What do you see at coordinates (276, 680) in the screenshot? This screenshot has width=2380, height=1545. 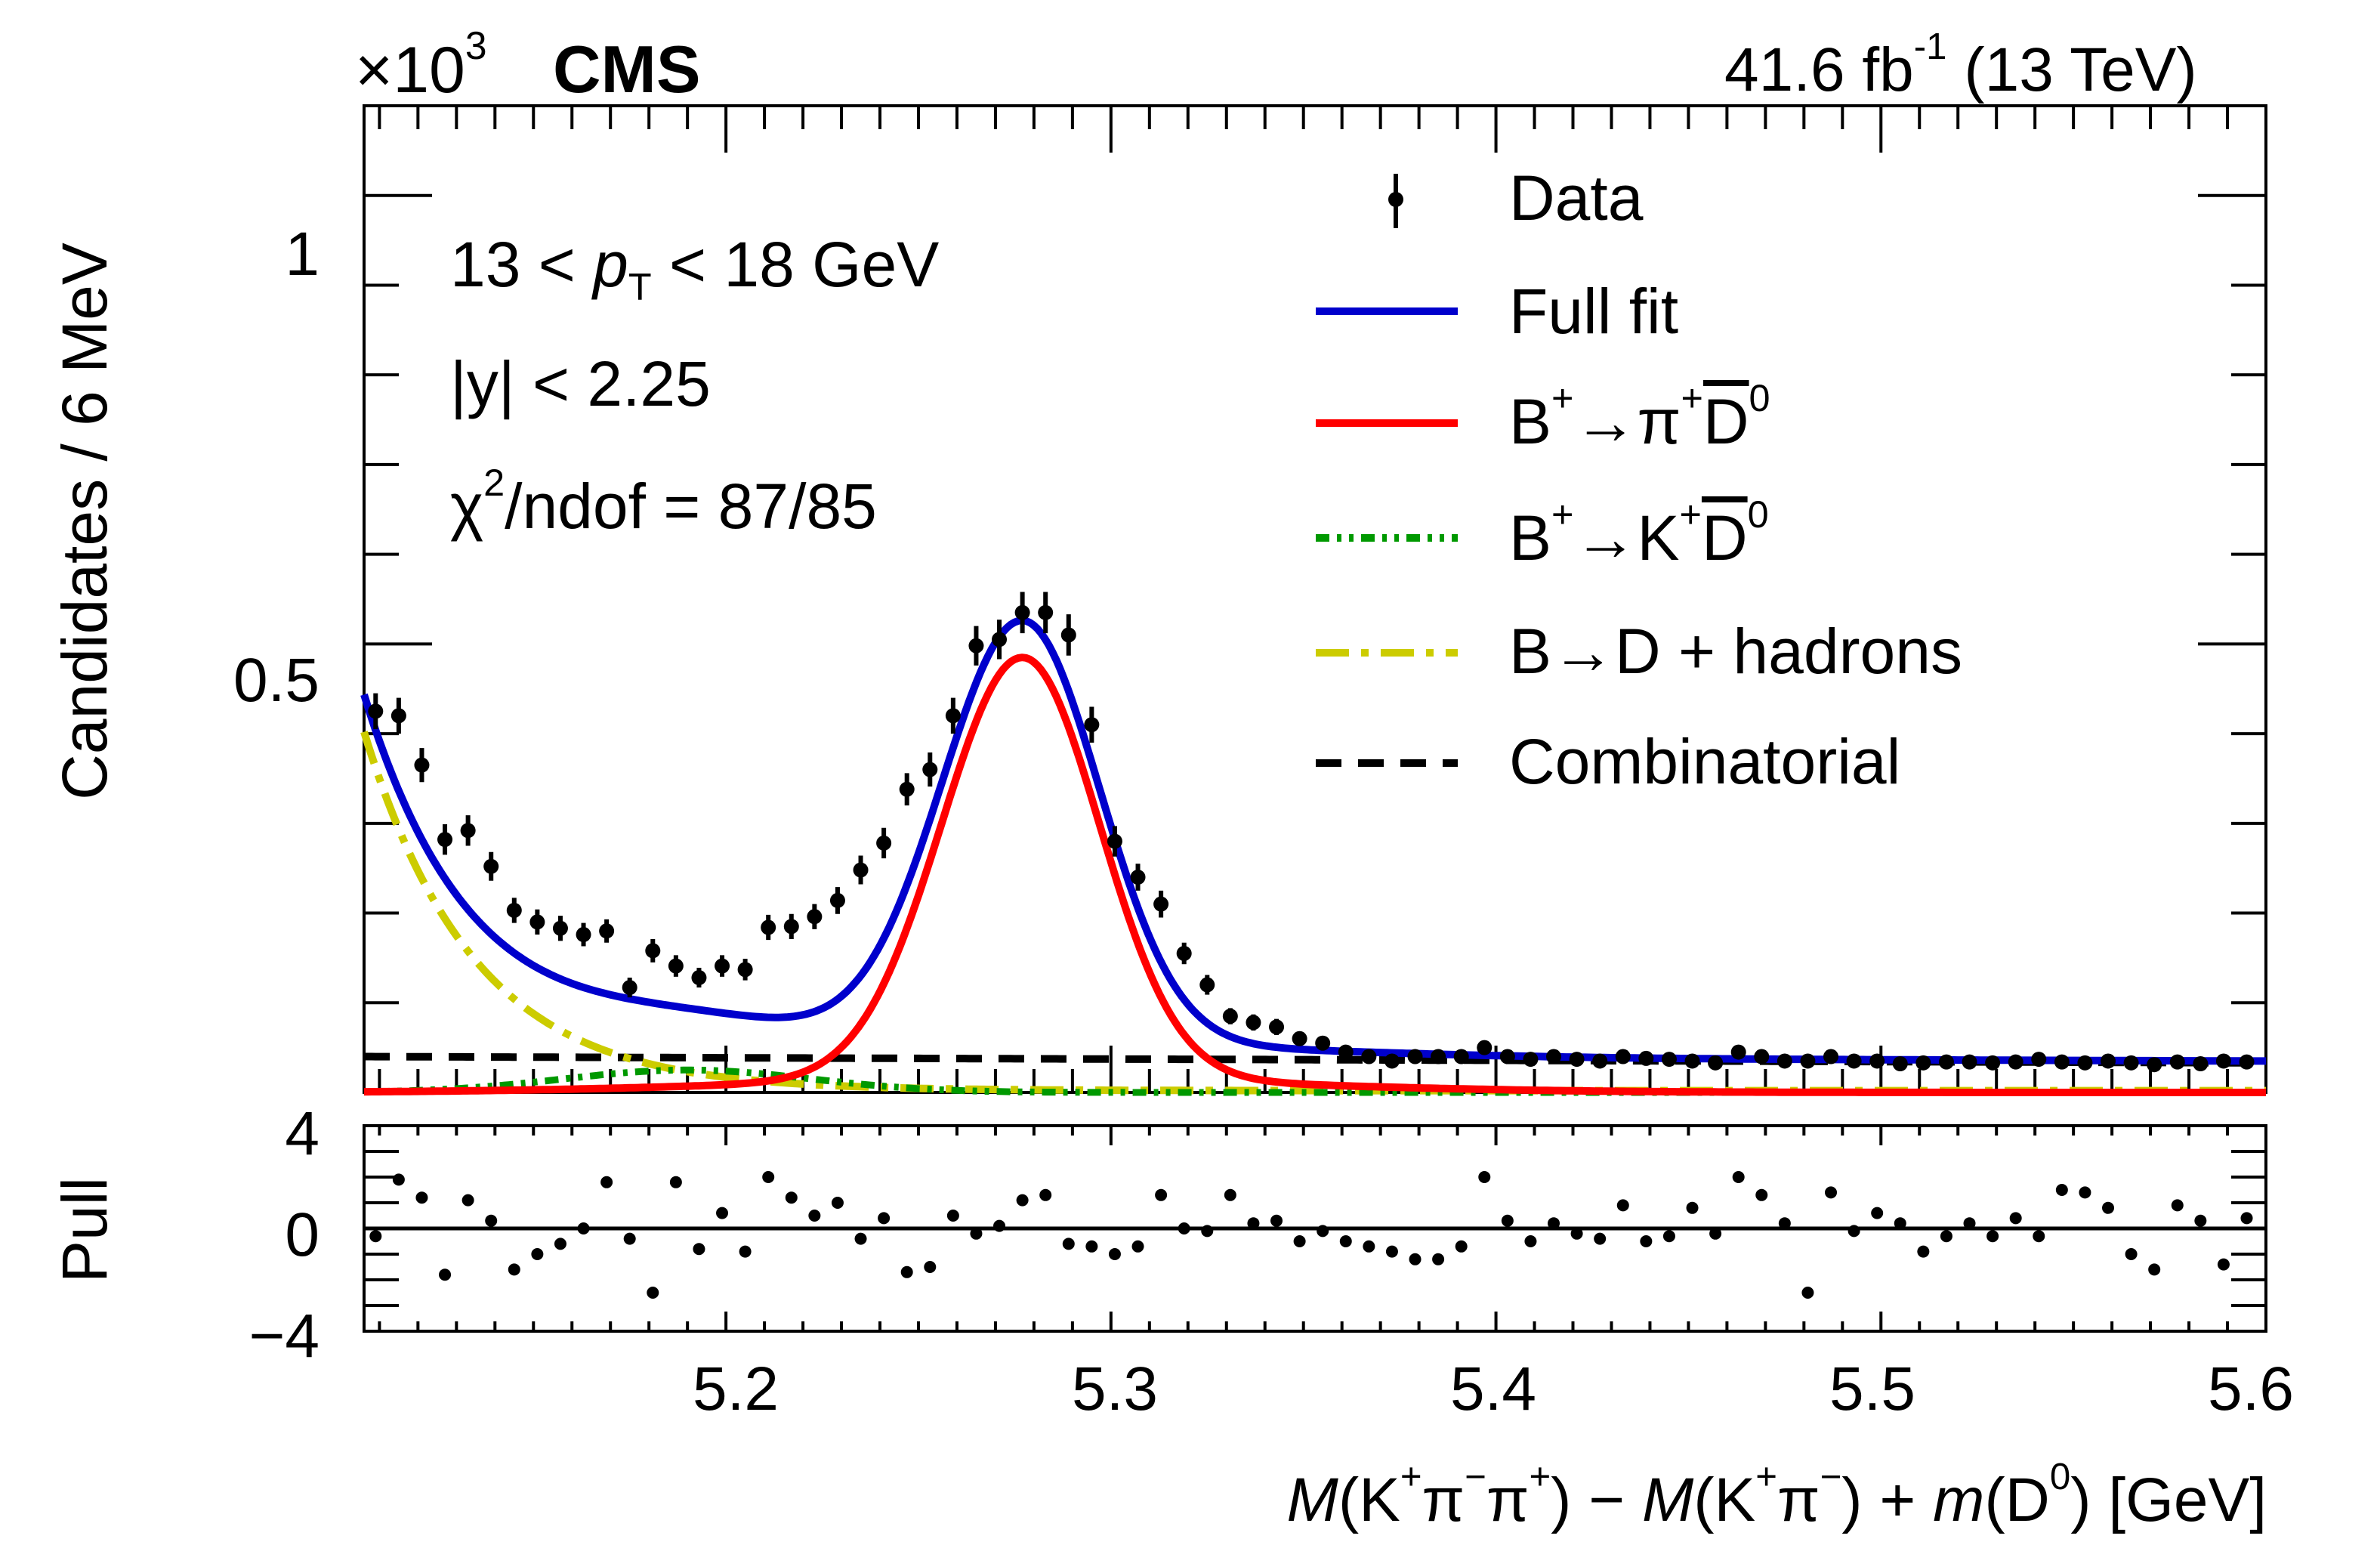 I see `y-tick-label: 0.5` at bounding box center [276, 680].